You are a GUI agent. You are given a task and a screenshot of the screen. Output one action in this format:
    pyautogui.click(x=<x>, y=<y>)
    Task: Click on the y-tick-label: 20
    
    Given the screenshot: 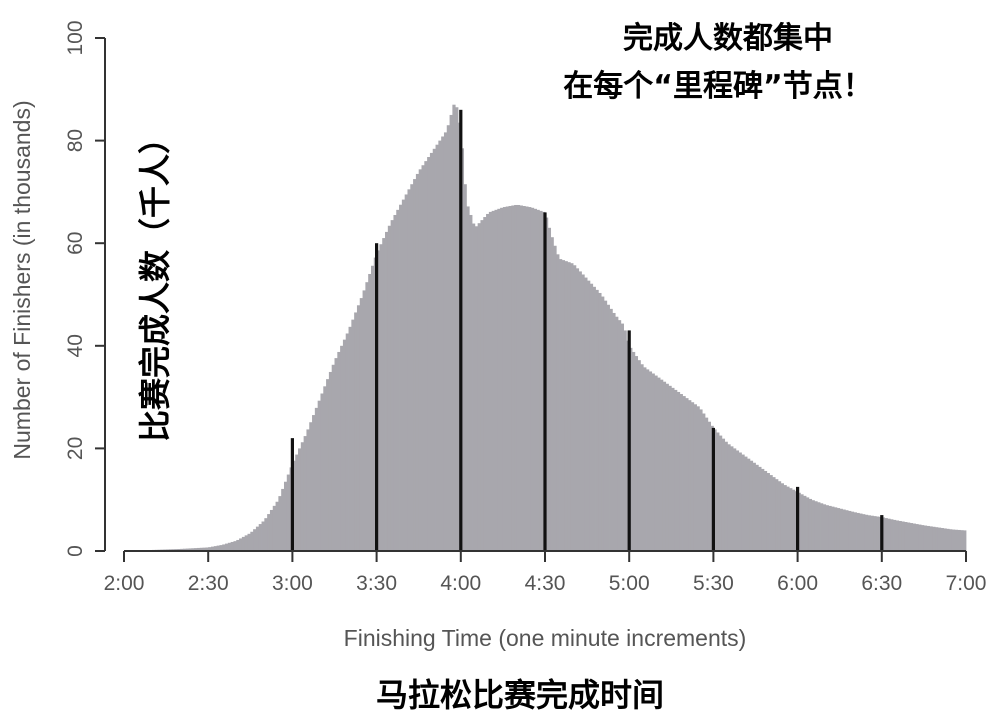 What is the action you would take?
    pyautogui.click(x=75, y=448)
    